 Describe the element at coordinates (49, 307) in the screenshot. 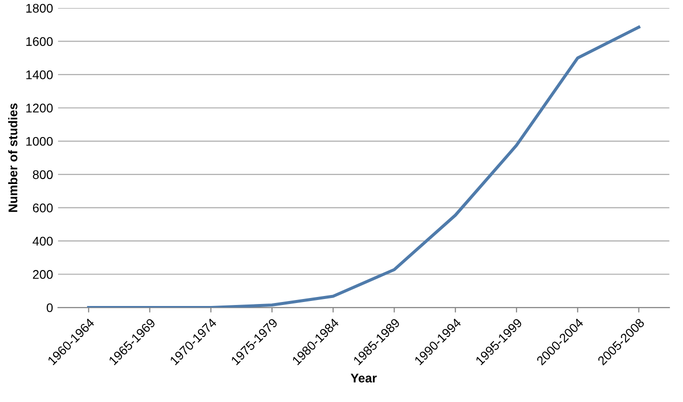

I see `y-tick-label: 0` at that location.